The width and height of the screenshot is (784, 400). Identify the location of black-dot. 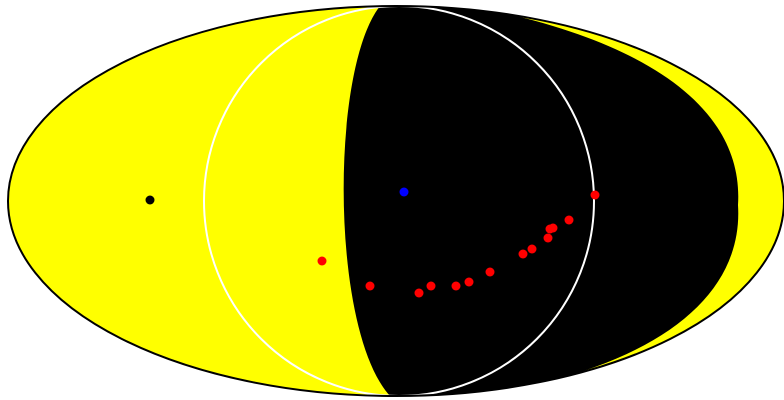
(150, 200).